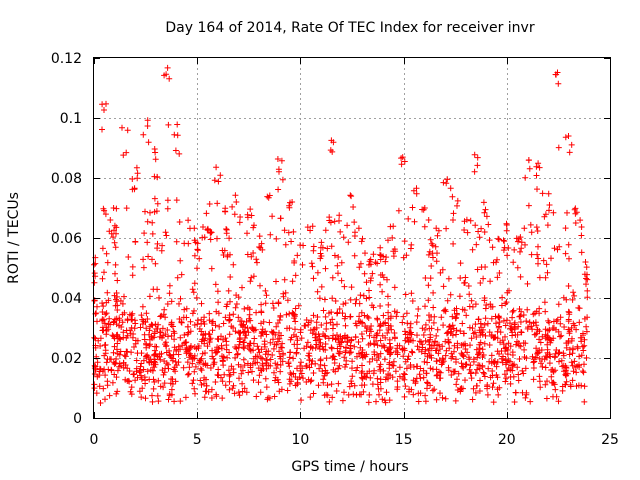 The height and width of the screenshot is (480, 640). I want to click on x-tick-label: 25, so click(610, 440).